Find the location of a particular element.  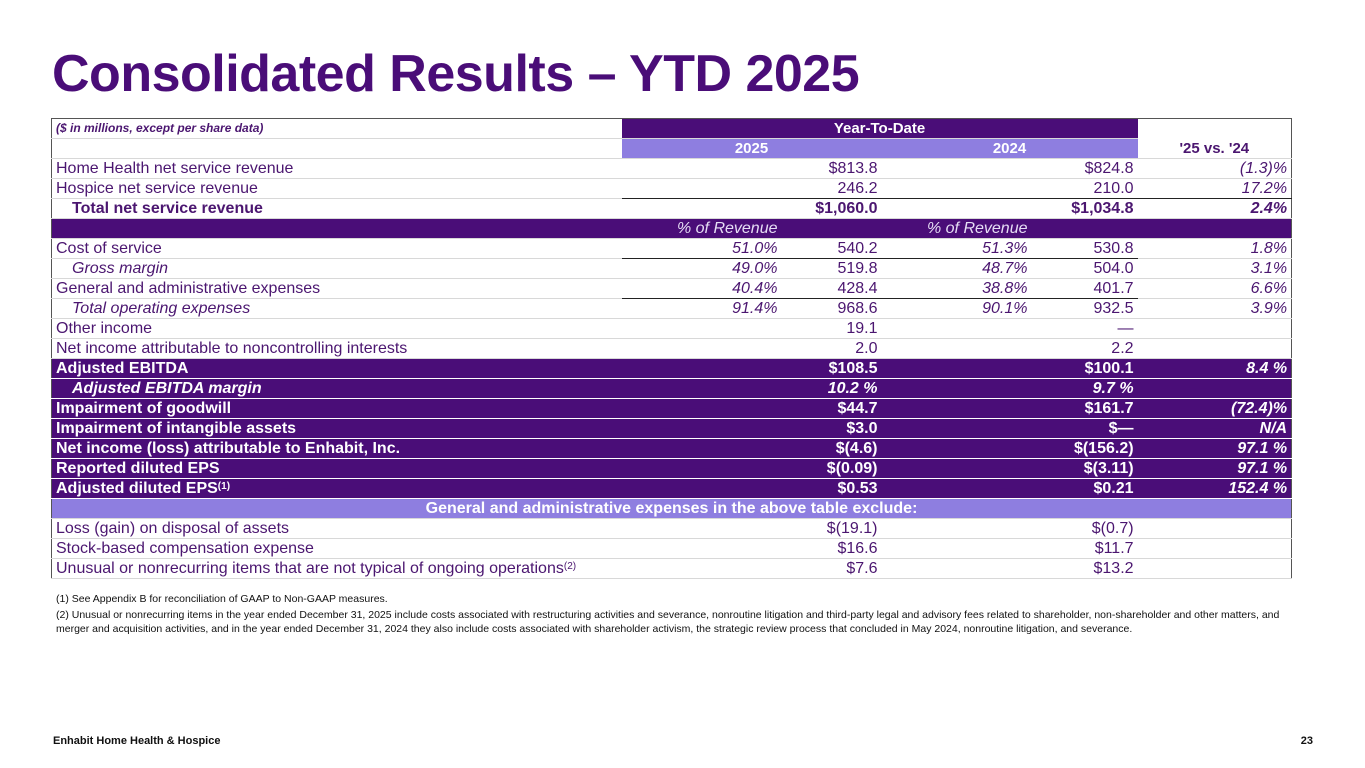

row-label: Stock-based compensation expense is located at coordinates (336, 548).